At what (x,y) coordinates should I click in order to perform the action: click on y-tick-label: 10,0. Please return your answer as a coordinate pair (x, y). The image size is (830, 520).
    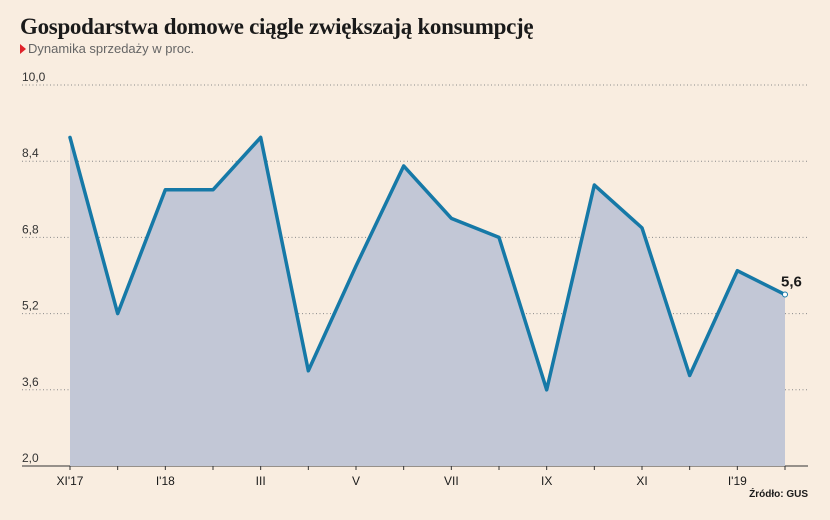
    Looking at the image, I should click on (34, 77).